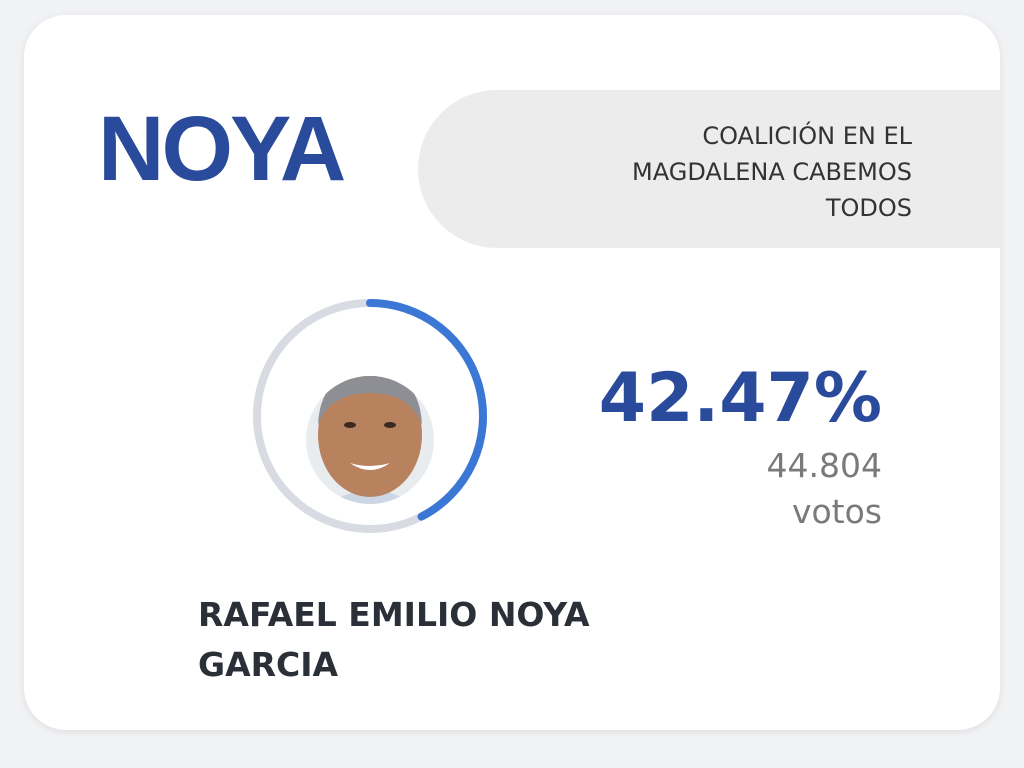 This screenshot has width=1024, height=768. I want to click on percent-ring, so click(370, 416).